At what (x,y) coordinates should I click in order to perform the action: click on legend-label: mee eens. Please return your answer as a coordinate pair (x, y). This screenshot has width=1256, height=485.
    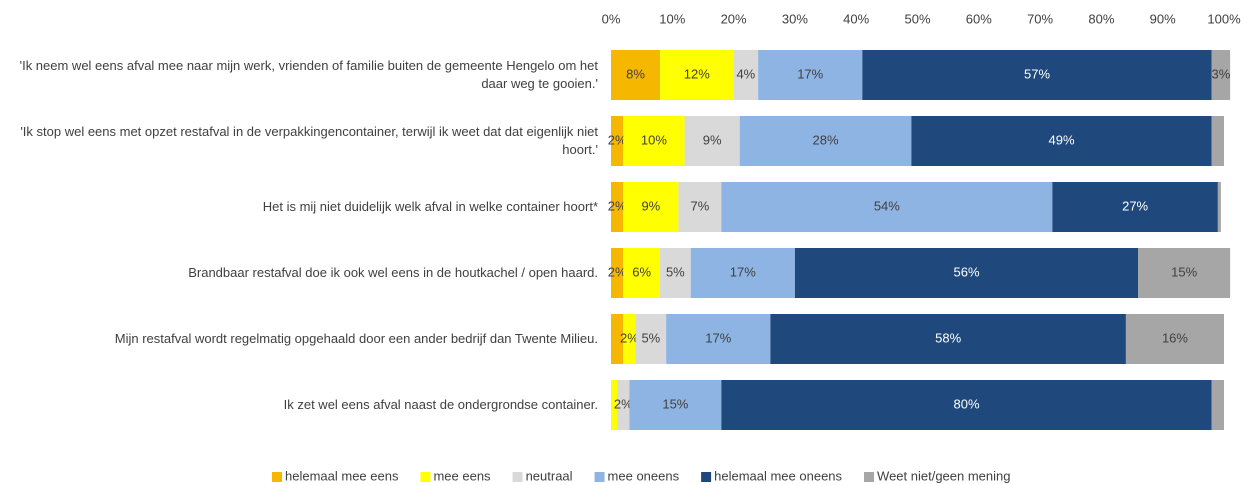
    Looking at the image, I should click on (462, 475).